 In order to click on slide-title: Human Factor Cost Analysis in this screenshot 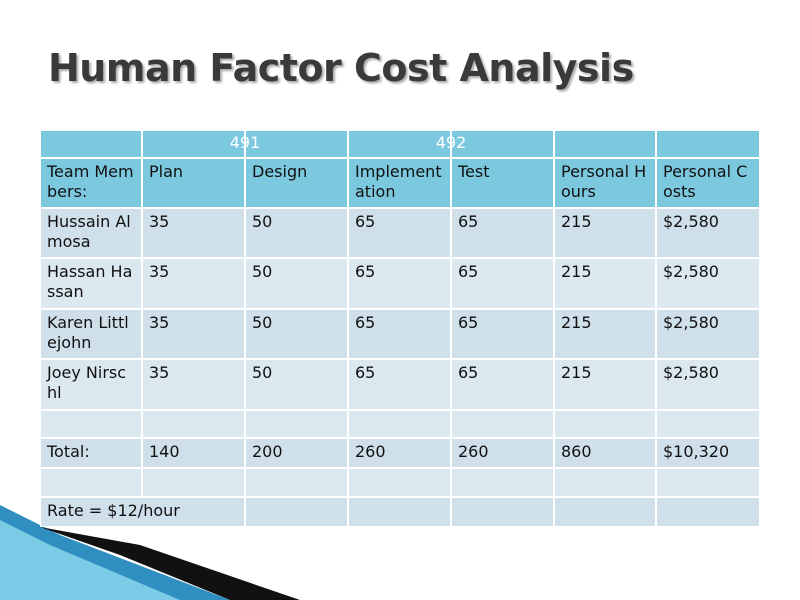, I will do `click(341, 68)`.